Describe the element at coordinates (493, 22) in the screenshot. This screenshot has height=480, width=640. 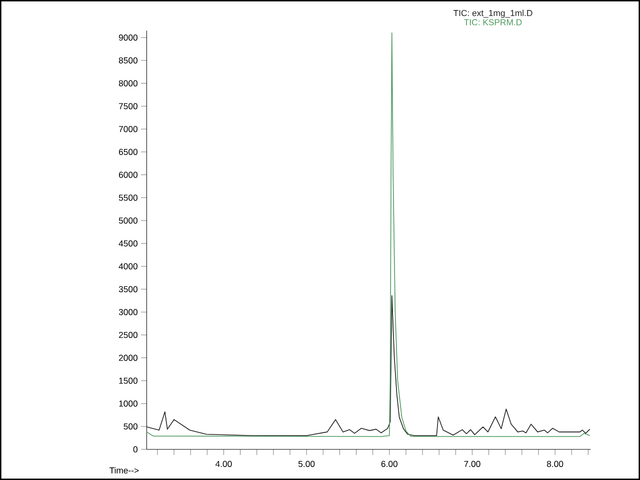
I see `text: TIC: KSPRM.D` at that location.